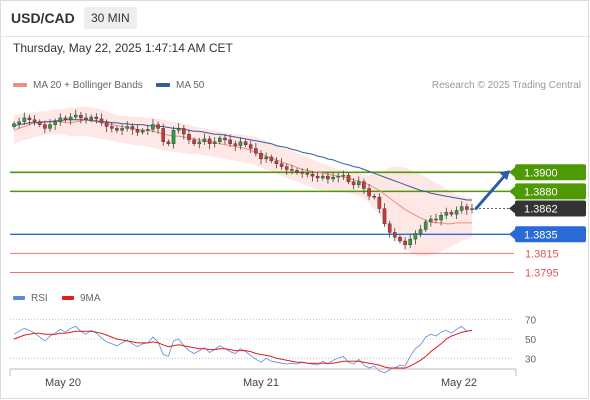  Describe the element at coordinates (506, 85) in the screenshot. I see `research-credit: Research © 2025 Trading Central` at that location.